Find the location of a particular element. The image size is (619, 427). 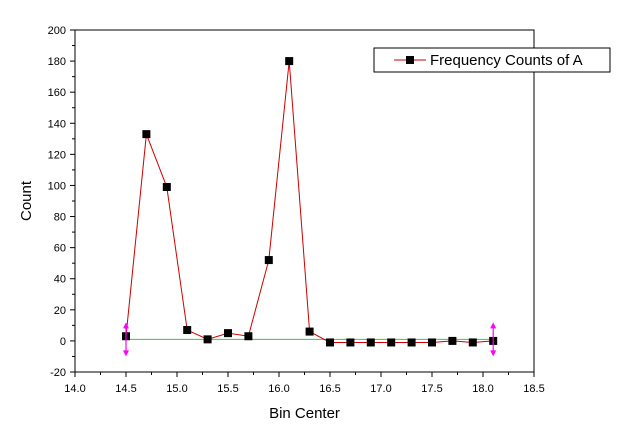

x-tick-label: 16.0 is located at coordinates (278, 389).